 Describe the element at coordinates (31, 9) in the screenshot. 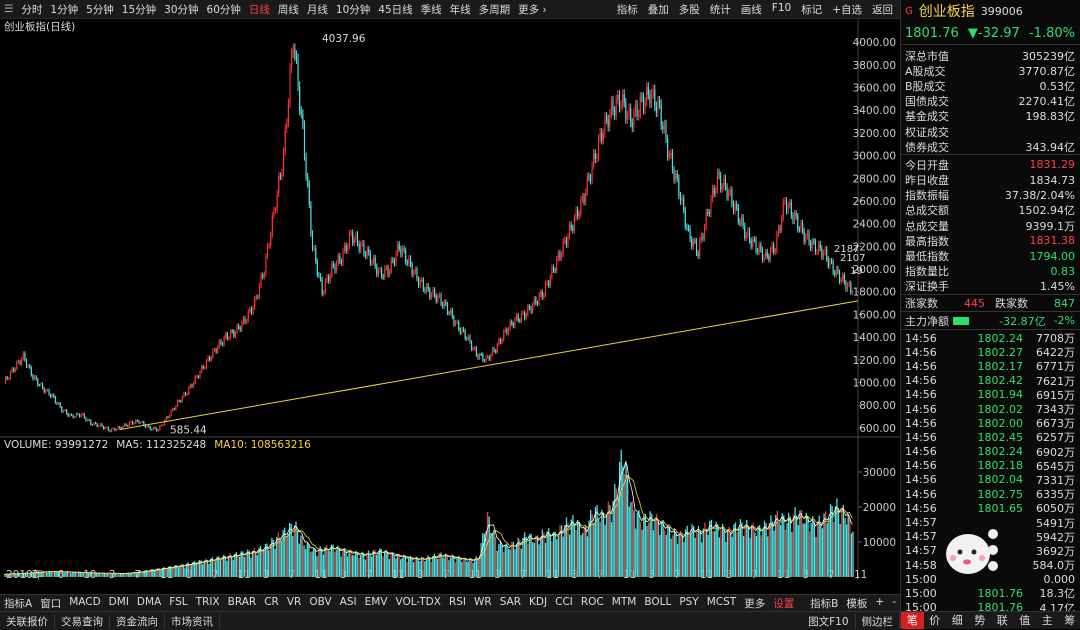

I see `period-tab-0: 分时` at that location.